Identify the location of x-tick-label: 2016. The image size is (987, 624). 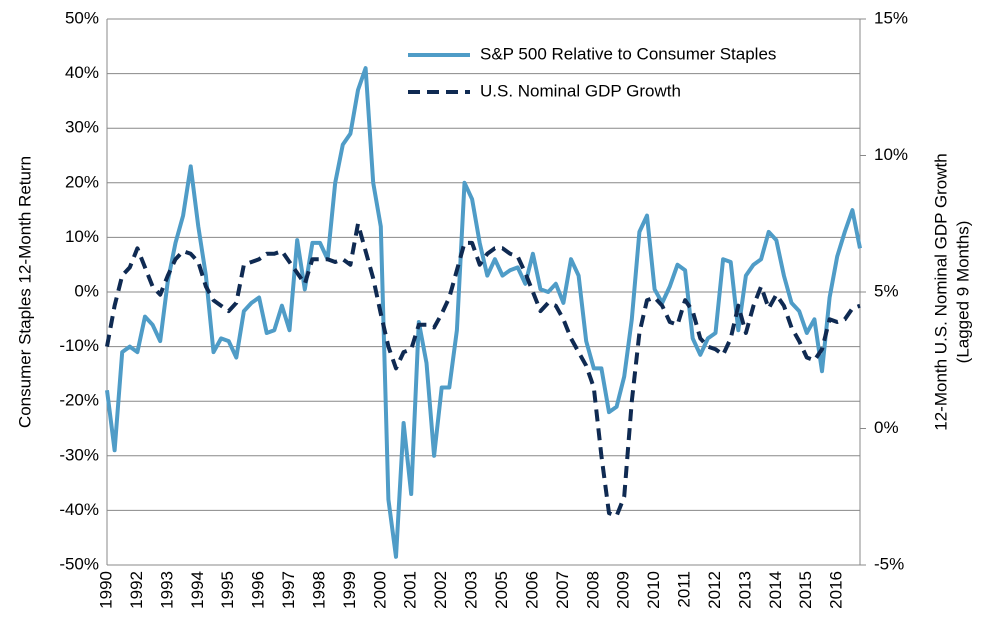
(836, 590).